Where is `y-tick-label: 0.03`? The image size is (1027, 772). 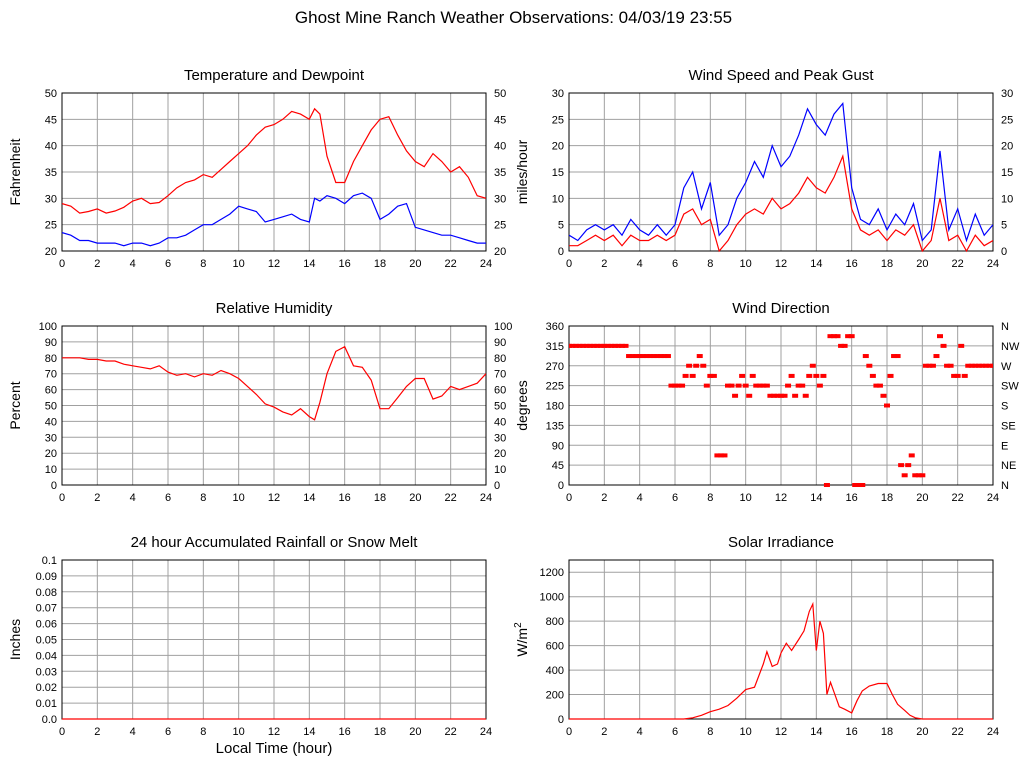 y-tick-label: 0.03 is located at coordinates (46, 672).